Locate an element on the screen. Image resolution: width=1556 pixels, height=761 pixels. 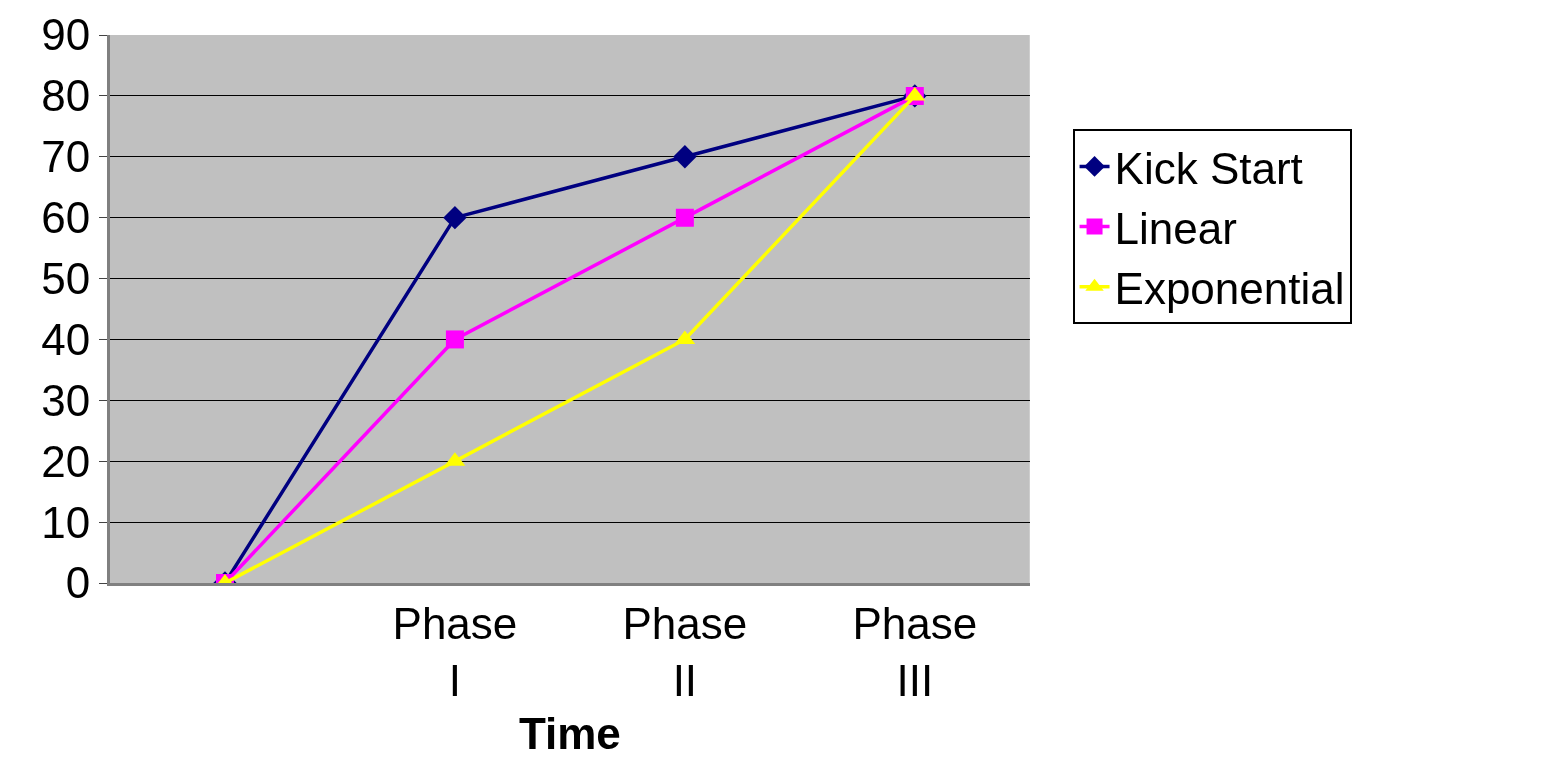
y-tick-label: 70 is located at coordinates (66, 157).